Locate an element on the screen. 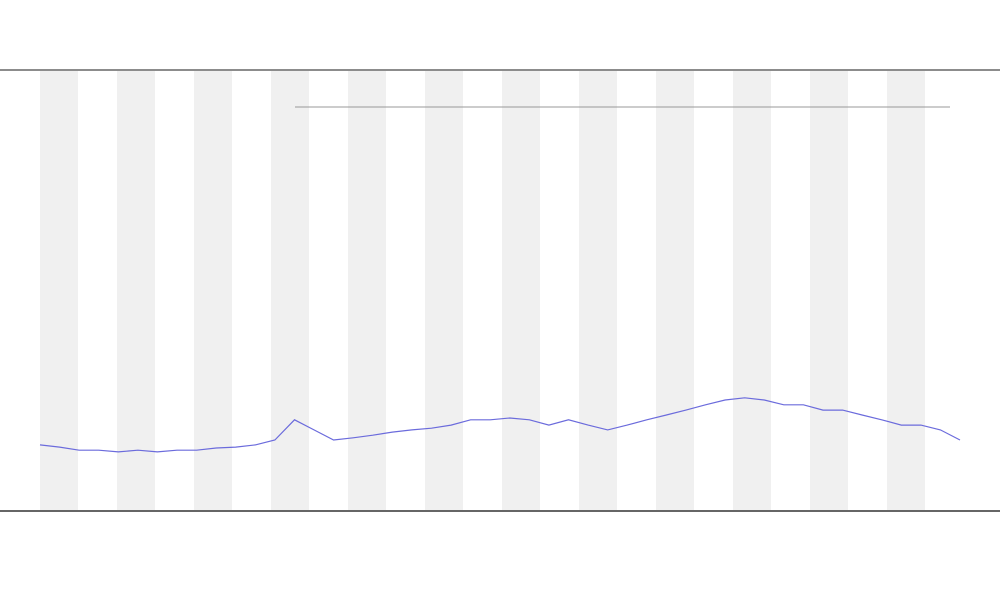 This screenshot has width=1000, height=600. data-line is located at coordinates (500, 425).